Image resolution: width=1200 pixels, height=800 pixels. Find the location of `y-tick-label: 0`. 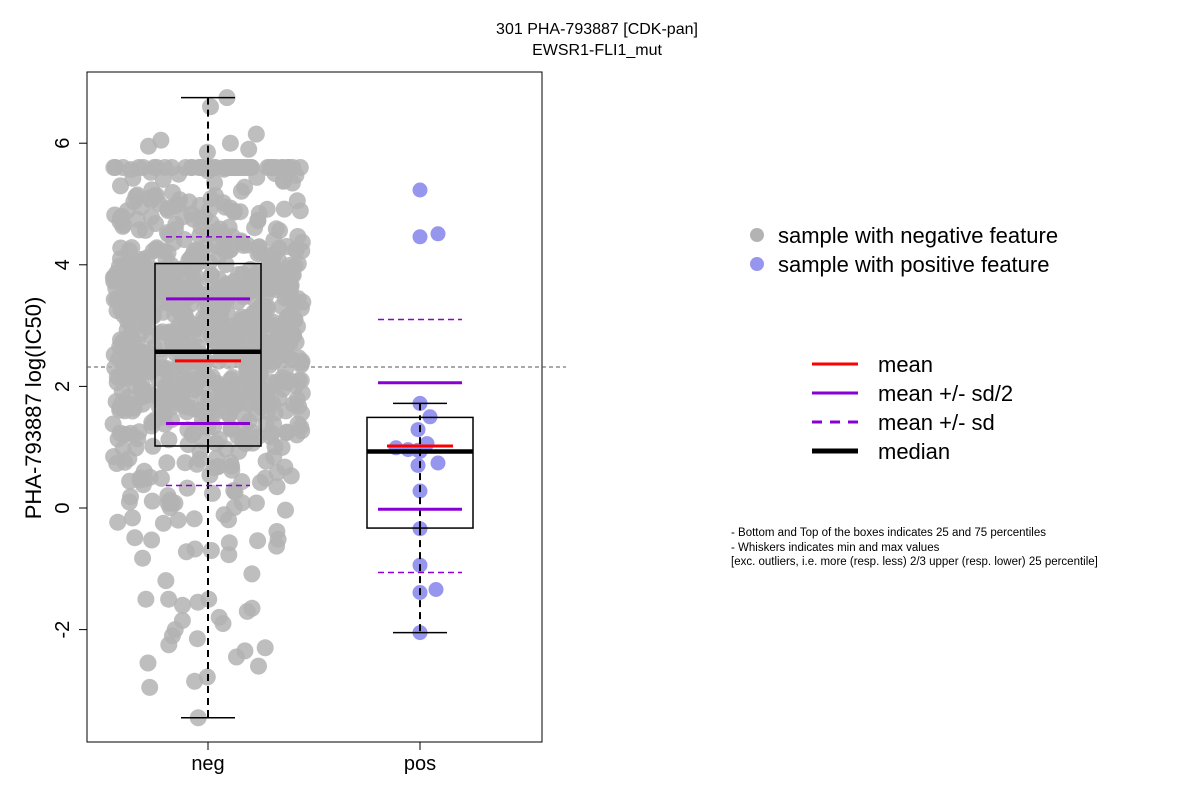

y-tick-label: 0 is located at coordinates (63, 507).